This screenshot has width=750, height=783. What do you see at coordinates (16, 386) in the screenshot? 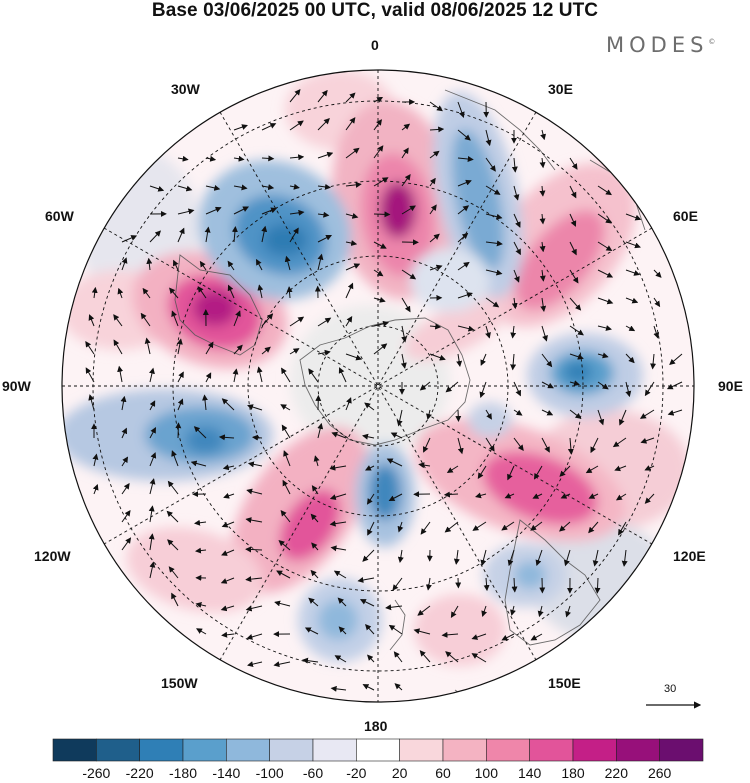
I see `lon-label-90w: 90W` at bounding box center [16, 386].